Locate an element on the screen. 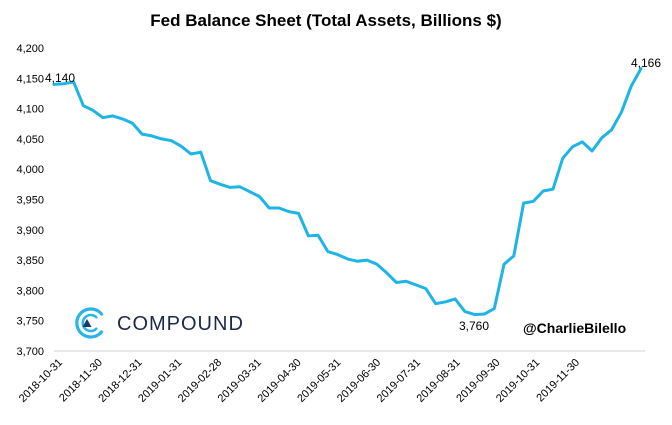 The width and height of the screenshot is (672, 425). y-tick-label: 4,150 is located at coordinates (30, 79).